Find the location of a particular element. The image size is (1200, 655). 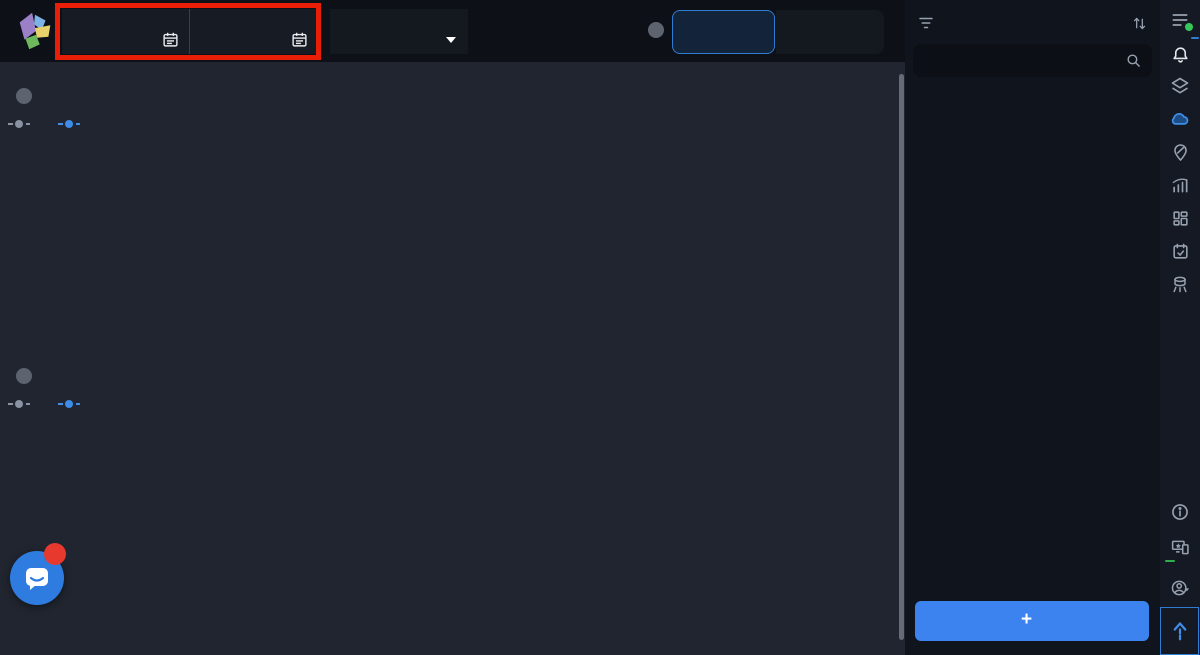

upload-arrow-icon is located at coordinates (1179, 631).